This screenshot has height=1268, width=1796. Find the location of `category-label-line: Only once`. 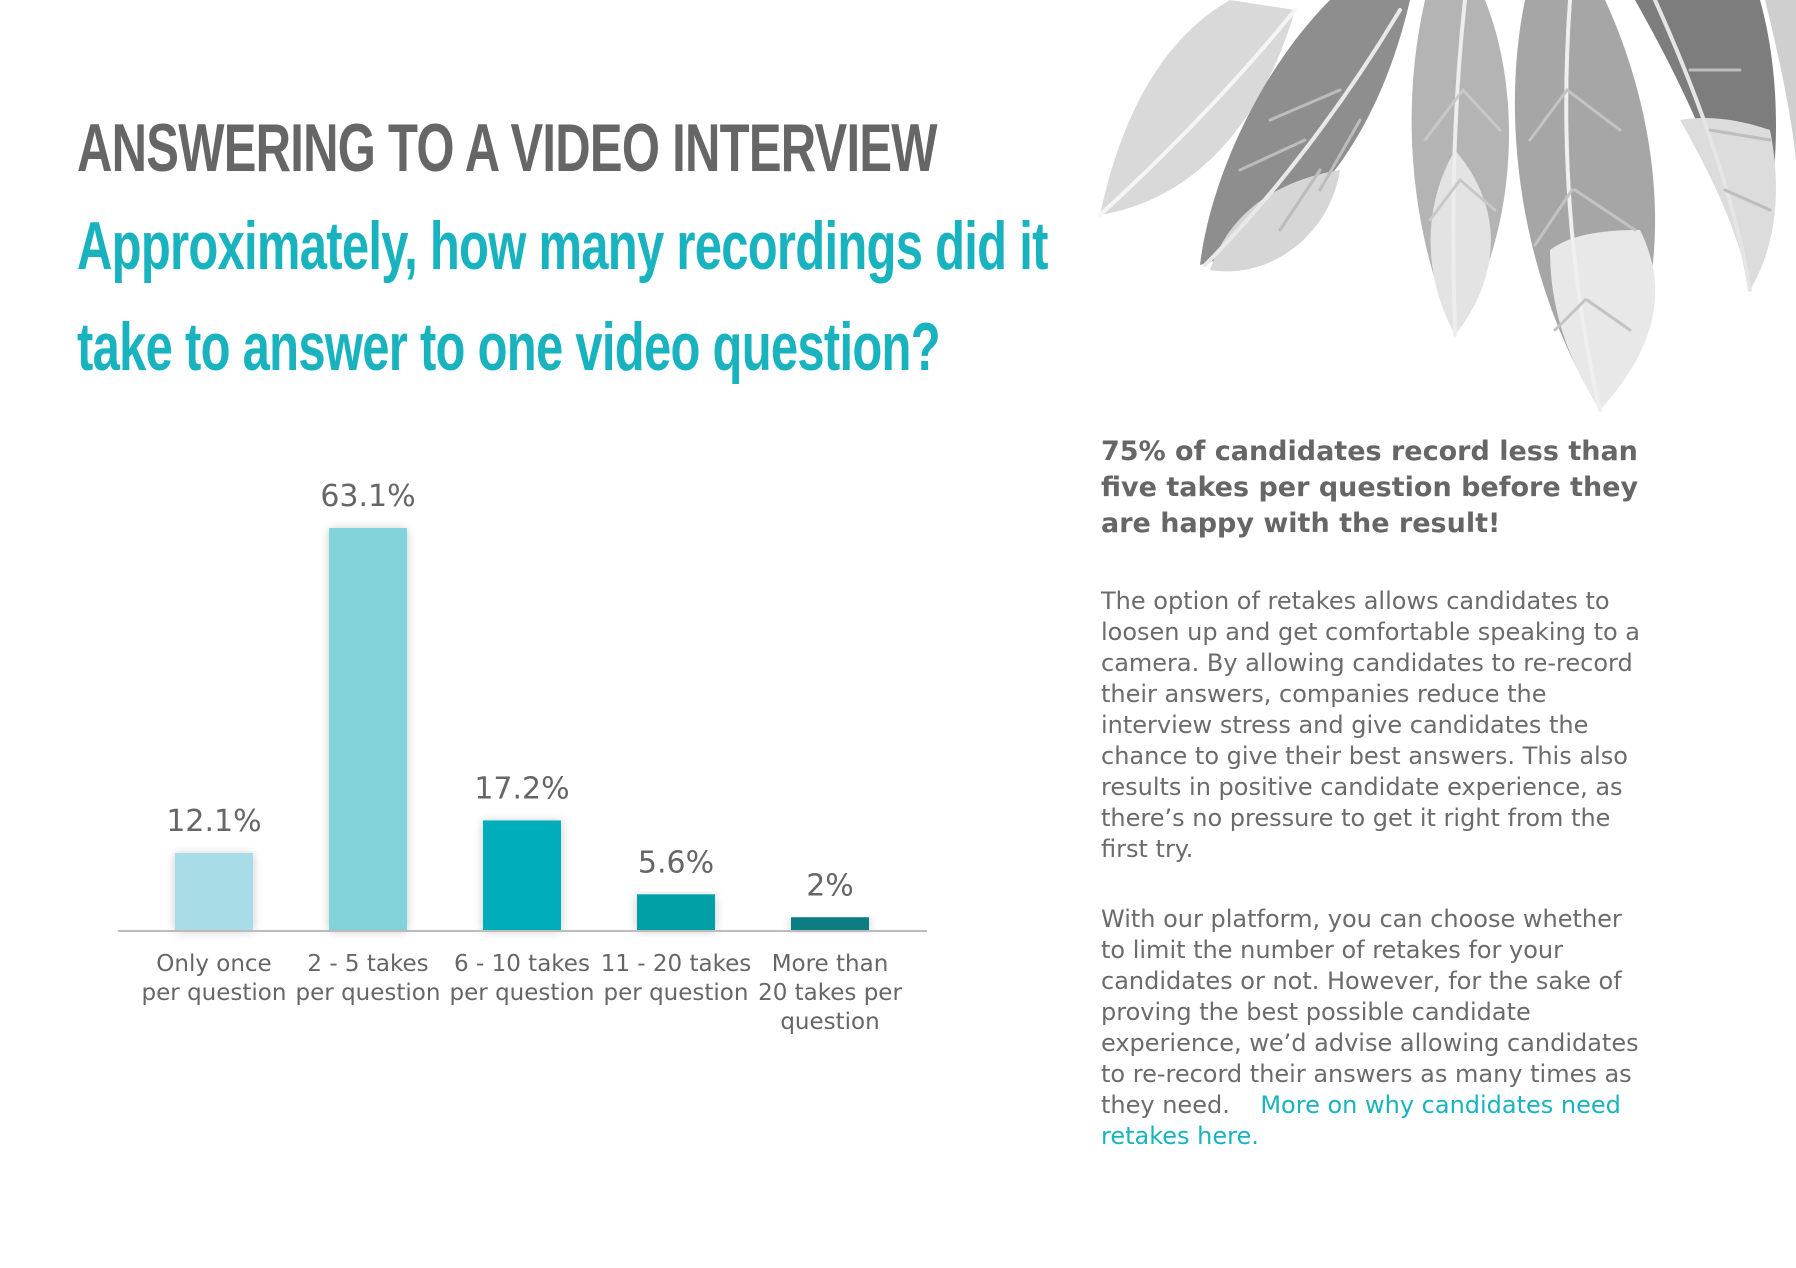

category-label-line: Only once is located at coordinates (213, 964).